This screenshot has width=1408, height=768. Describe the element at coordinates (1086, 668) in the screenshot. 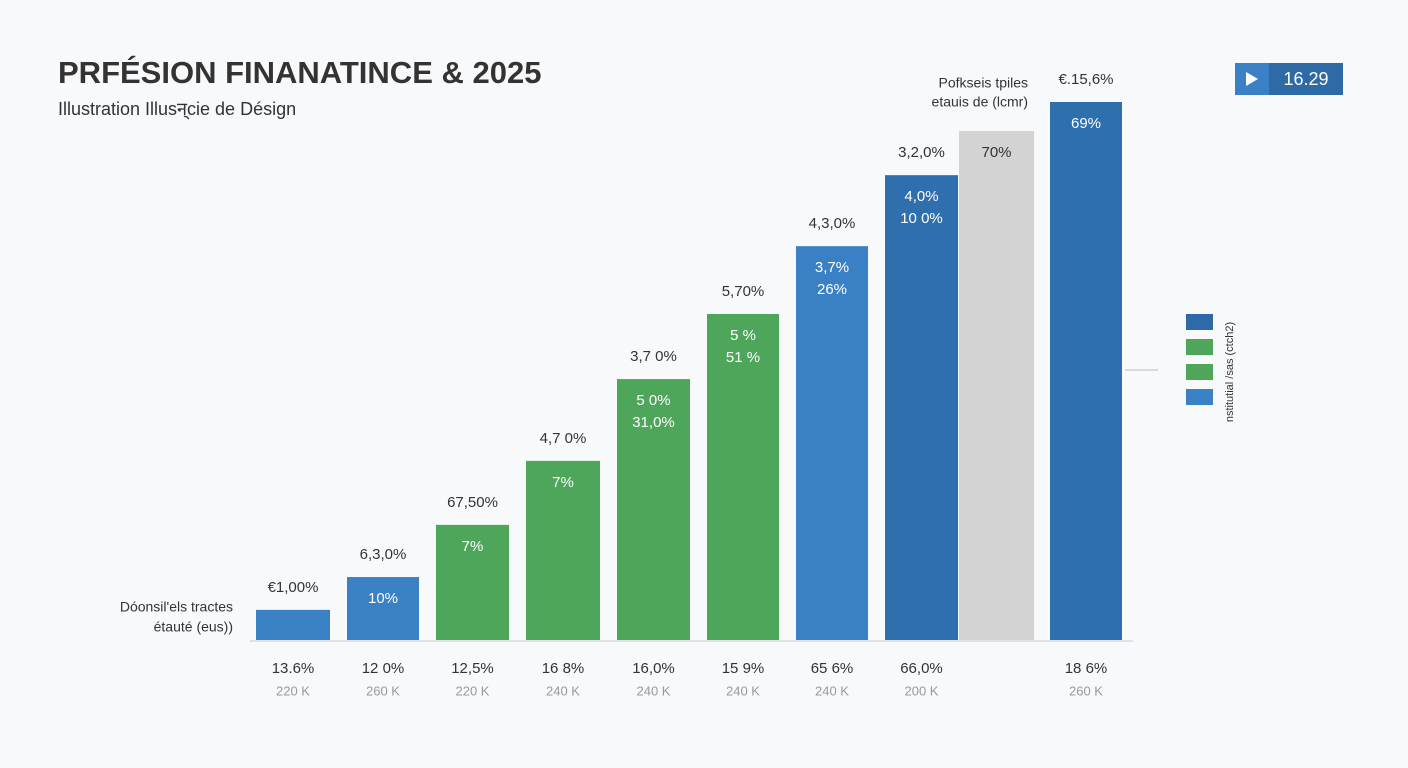

I see `x-tick-label: 18 6%` at that location.